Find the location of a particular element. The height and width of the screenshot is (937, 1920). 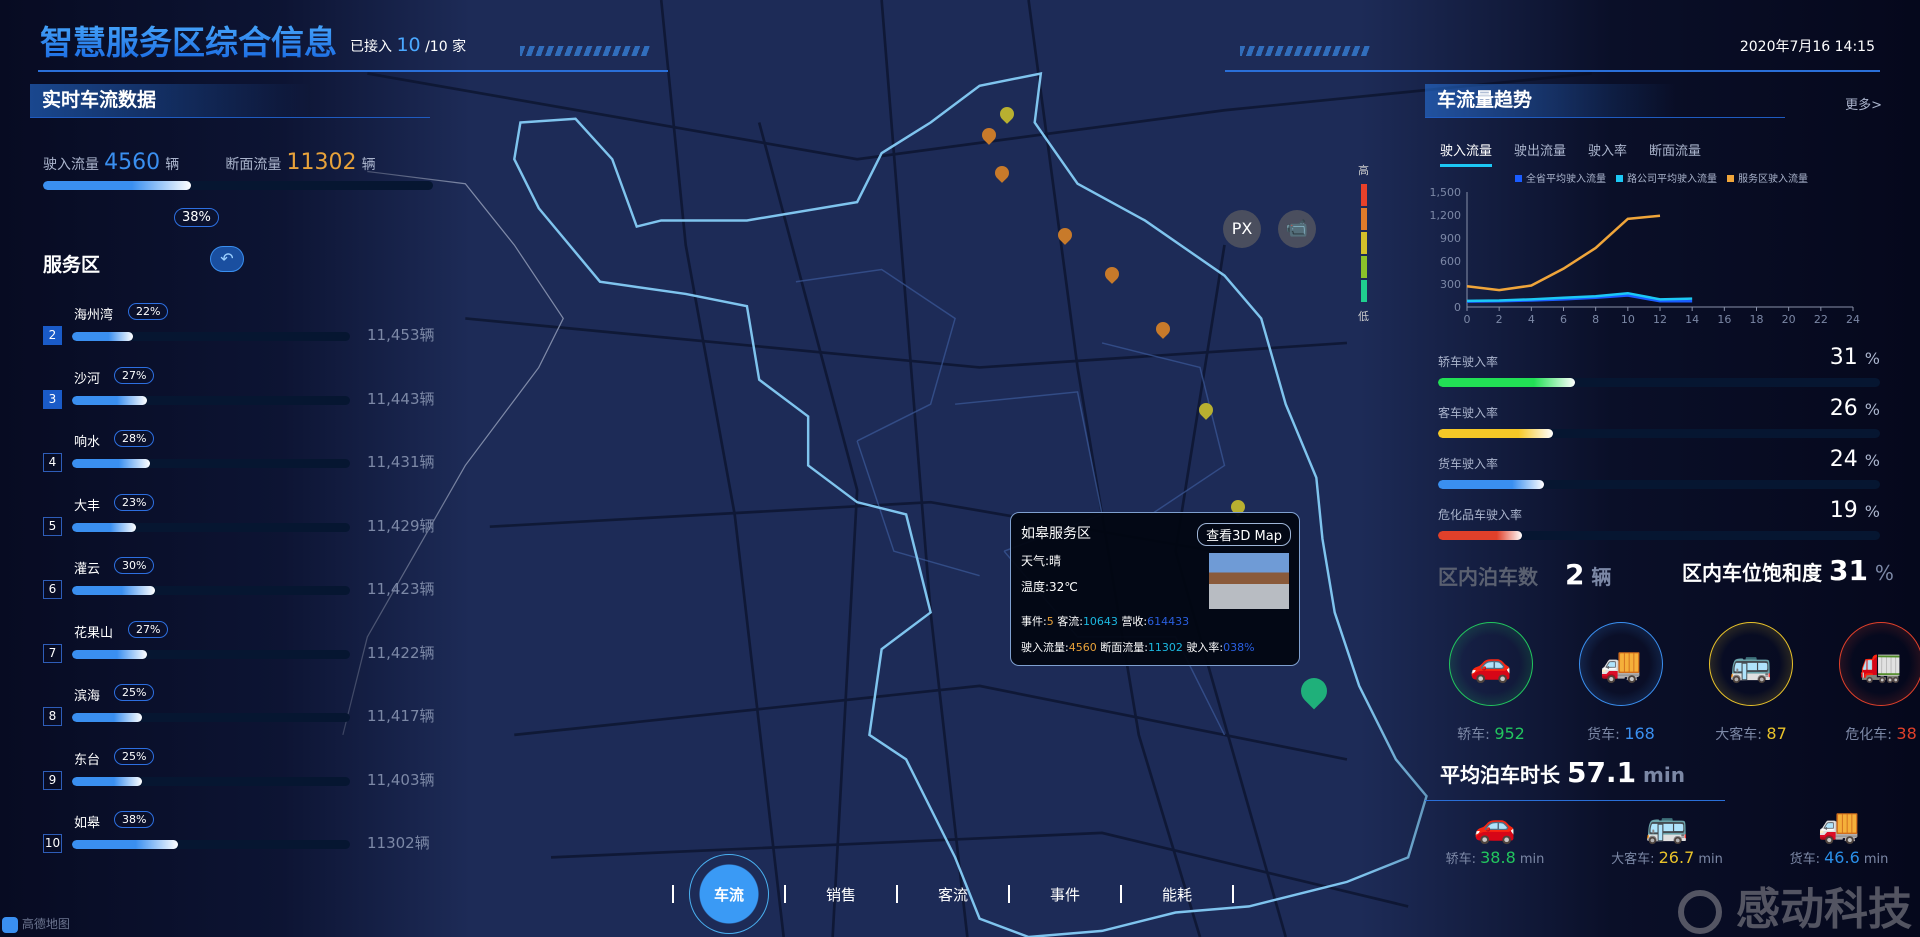

rate-label: 客车驶入率 is located at coordinates (1468, 413).